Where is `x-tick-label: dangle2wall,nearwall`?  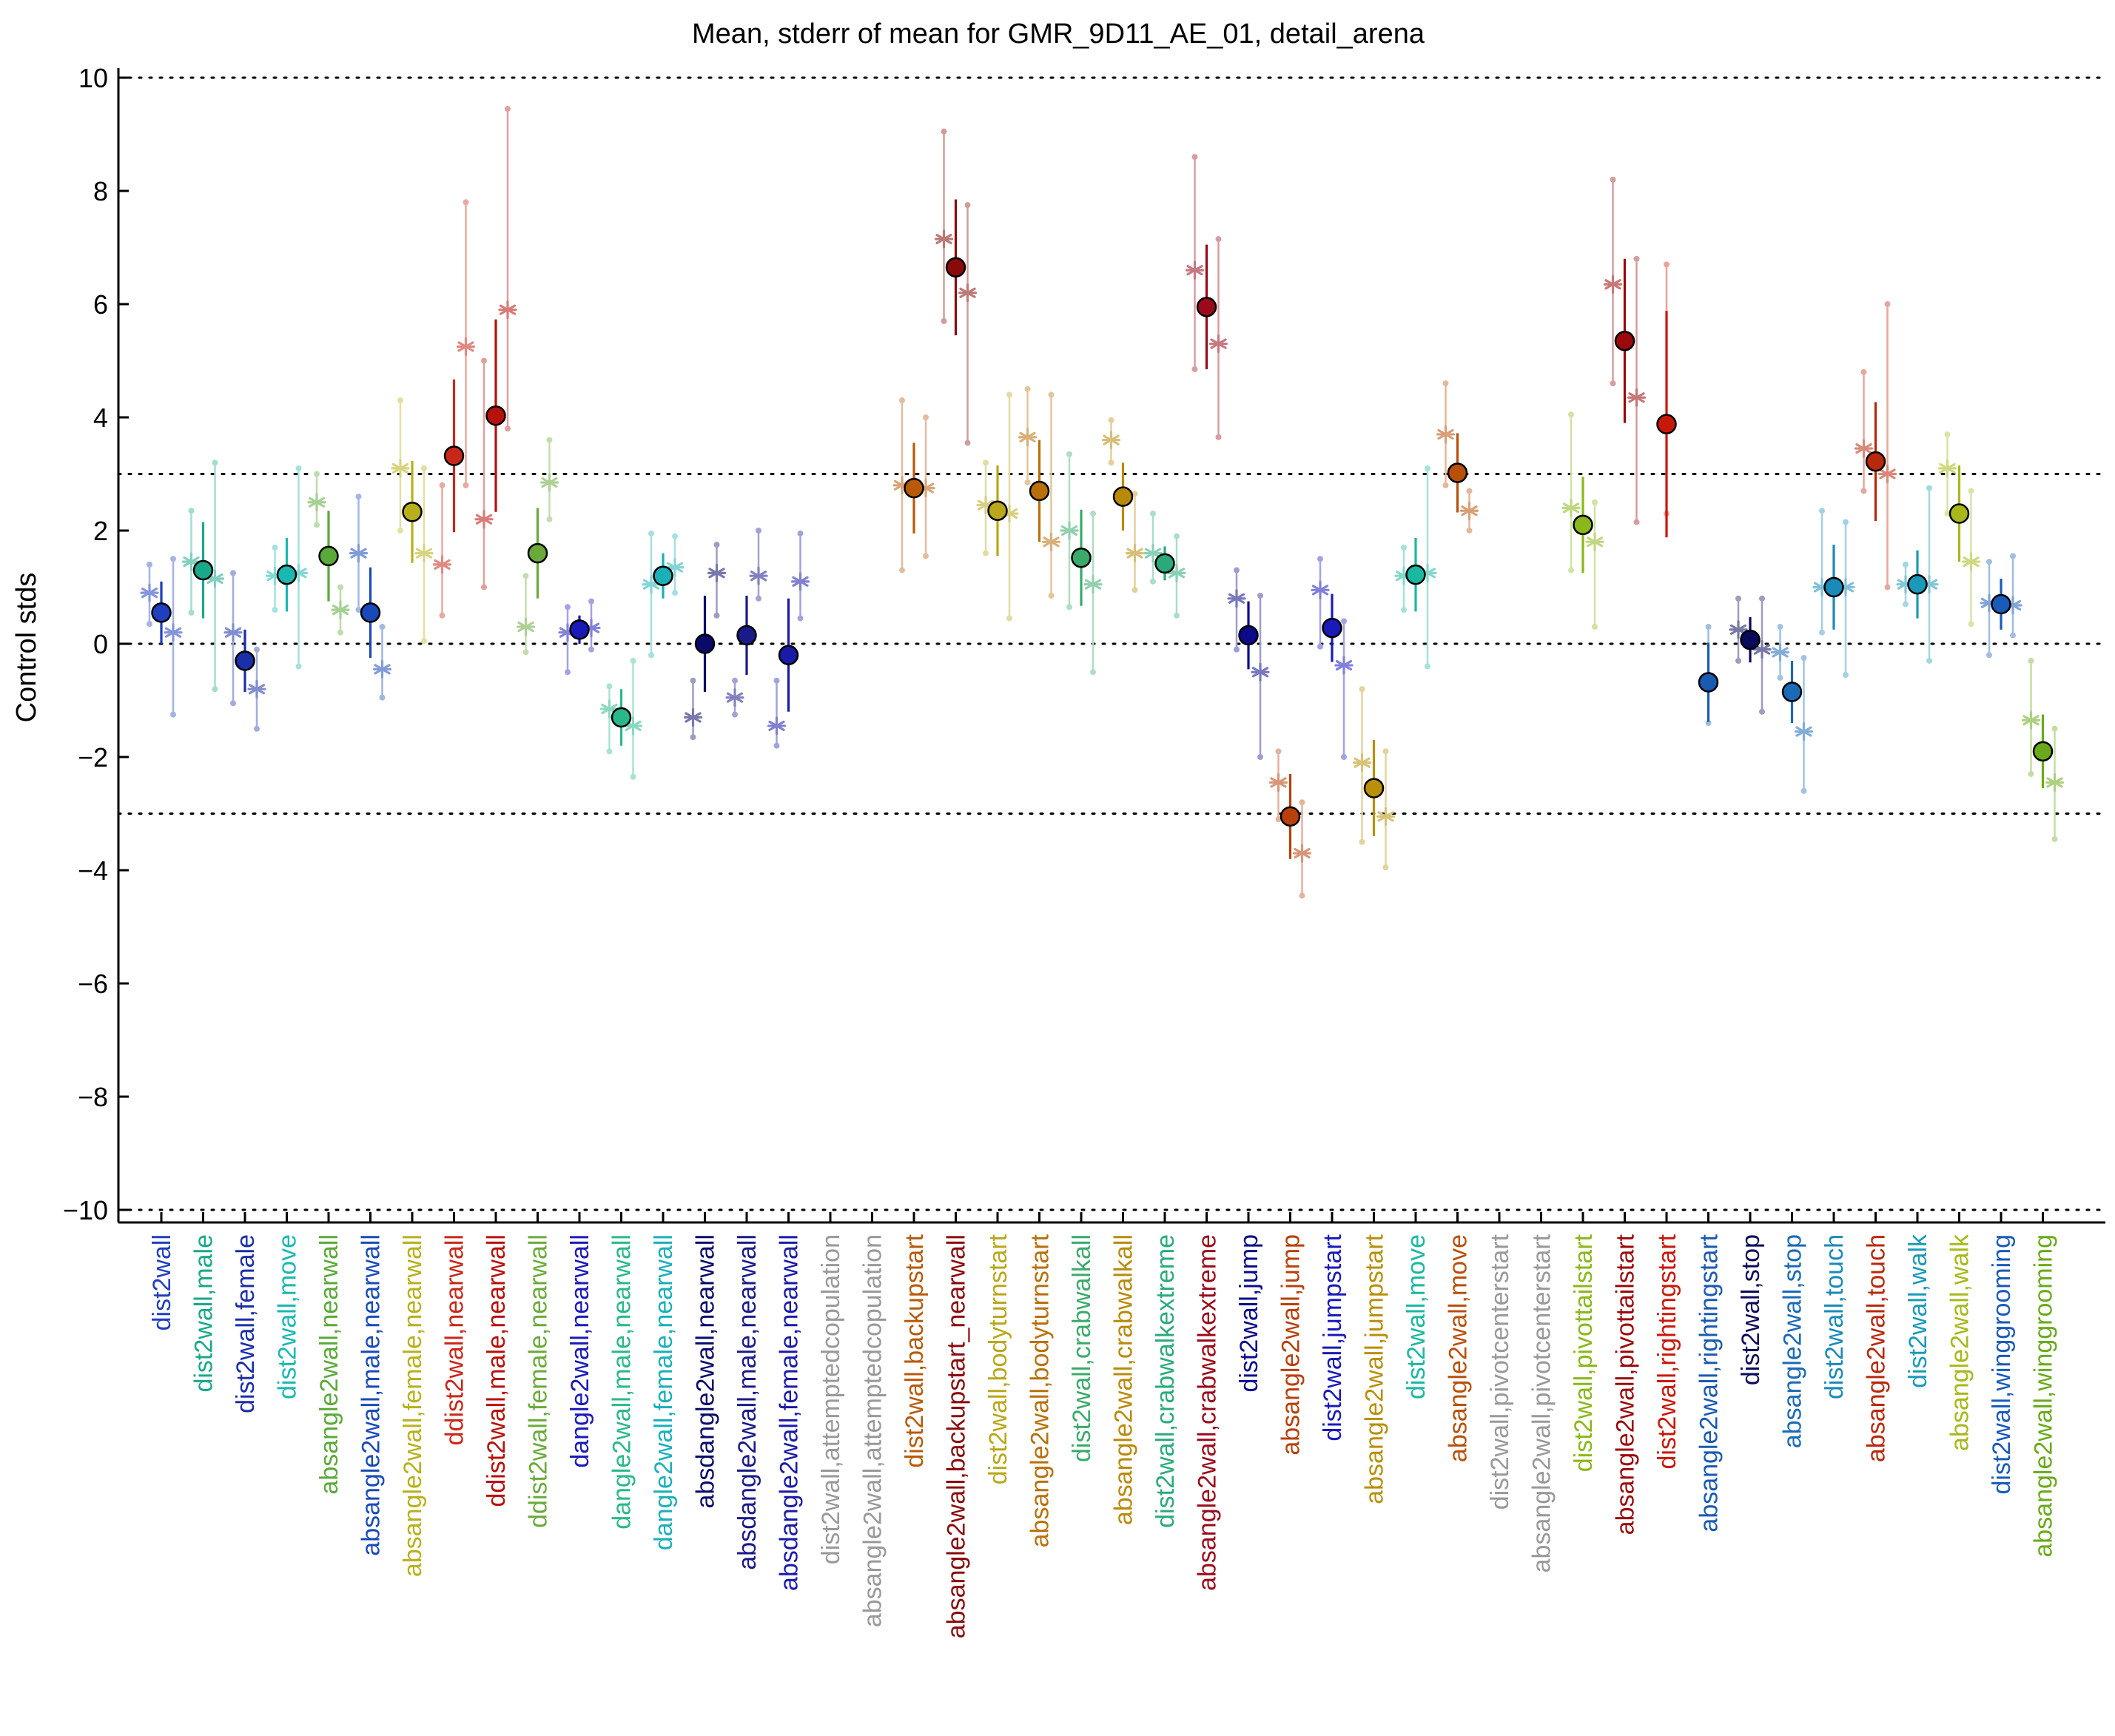
x-tick-label: dangle2wall,nearwall is located at coordinates (580, 1351).